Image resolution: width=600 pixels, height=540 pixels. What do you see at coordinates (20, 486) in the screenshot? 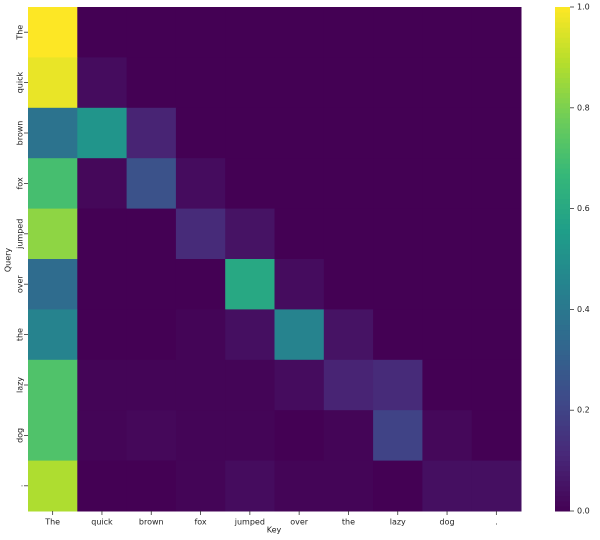
I see `y-tick-label: .` at bounding box center [20, 486].